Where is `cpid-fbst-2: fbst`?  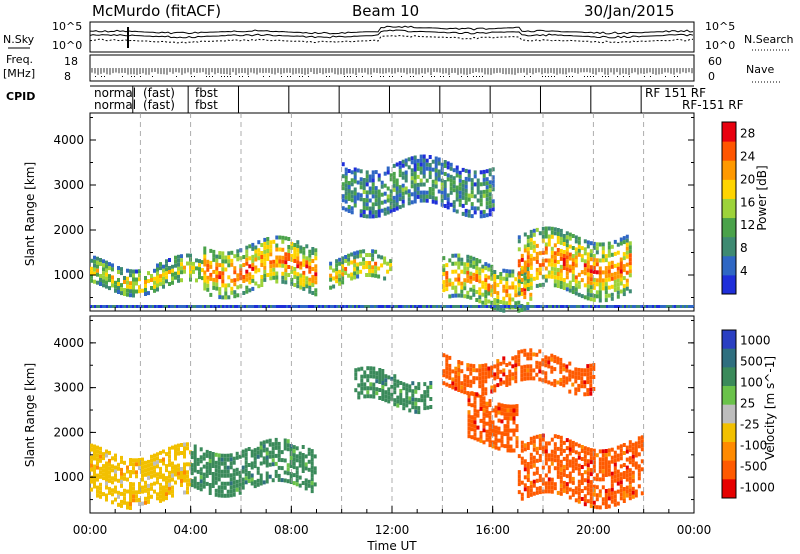 cpid-fbst-2: fbst is located at coordinates (206, 105).